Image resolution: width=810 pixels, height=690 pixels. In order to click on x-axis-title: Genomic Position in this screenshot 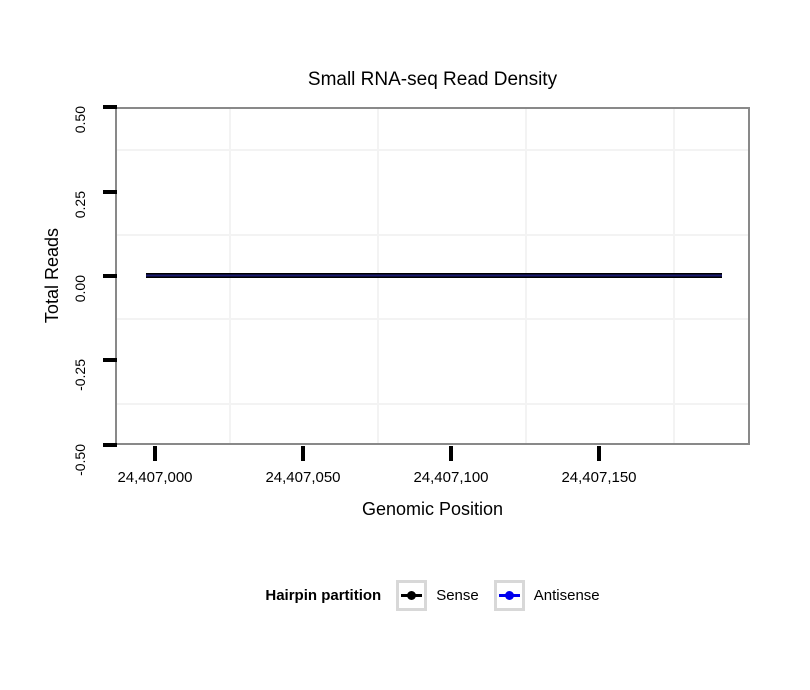, I will do `click(432, 509)`.